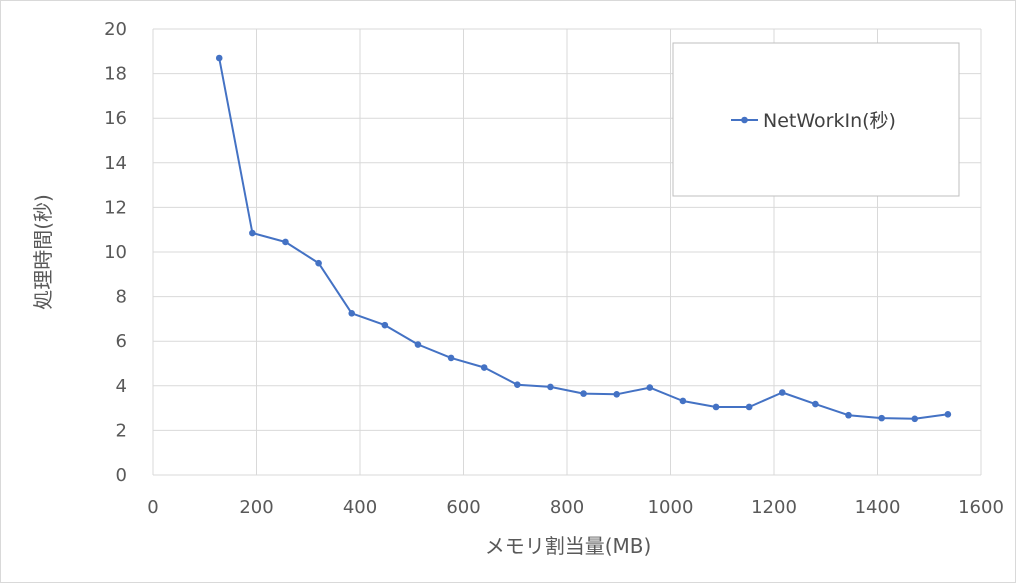 The width and height of the screenshot is (1016, 583). What do you see at coordinates (115, 118) in the screenshot?
I see `y-tick-label-8: 16` at bounding box center [115, 118].